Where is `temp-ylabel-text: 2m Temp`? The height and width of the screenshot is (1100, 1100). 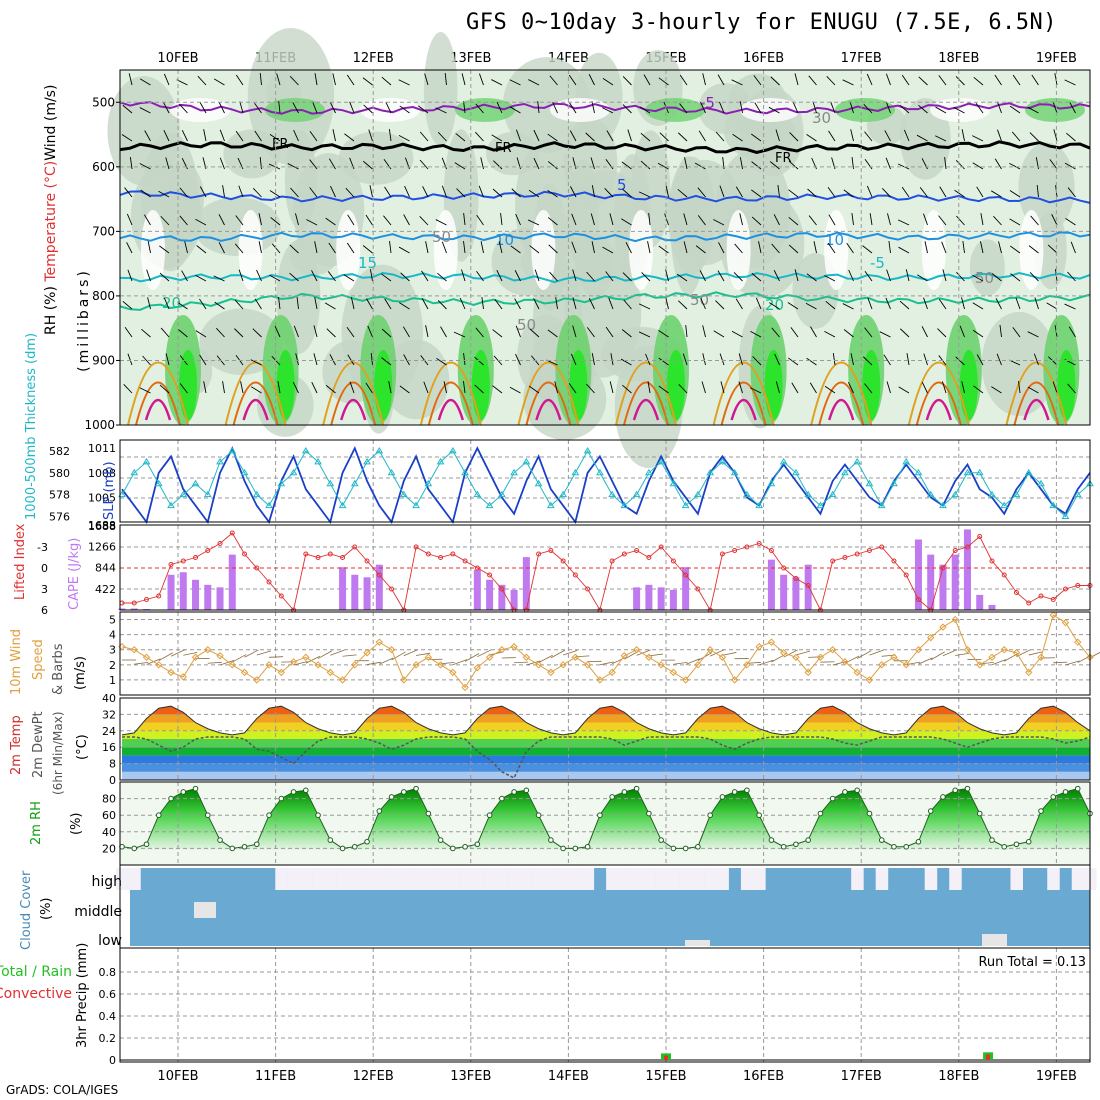
temp-ylabel-text: 2m Temp is located at coordinates (16, 745).